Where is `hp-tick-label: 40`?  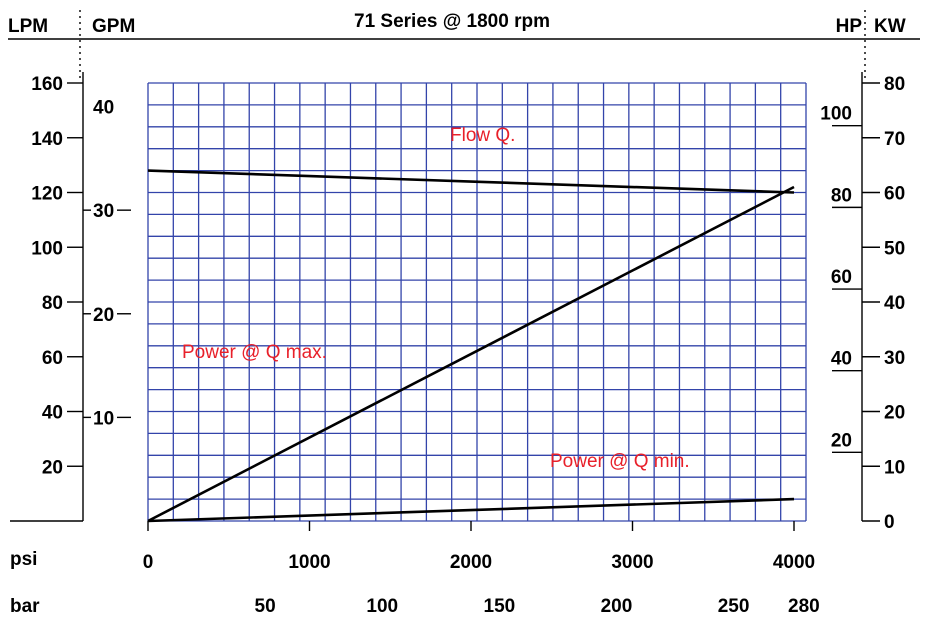 hp-tick-label: 40 is located at coordinates (841, 359).